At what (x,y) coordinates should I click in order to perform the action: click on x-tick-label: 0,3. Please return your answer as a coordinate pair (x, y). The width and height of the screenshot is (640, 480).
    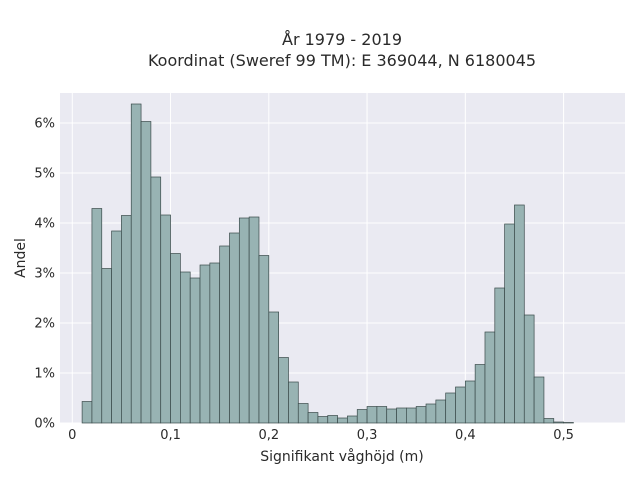
    Looking at the image, I should click on (367, 435).